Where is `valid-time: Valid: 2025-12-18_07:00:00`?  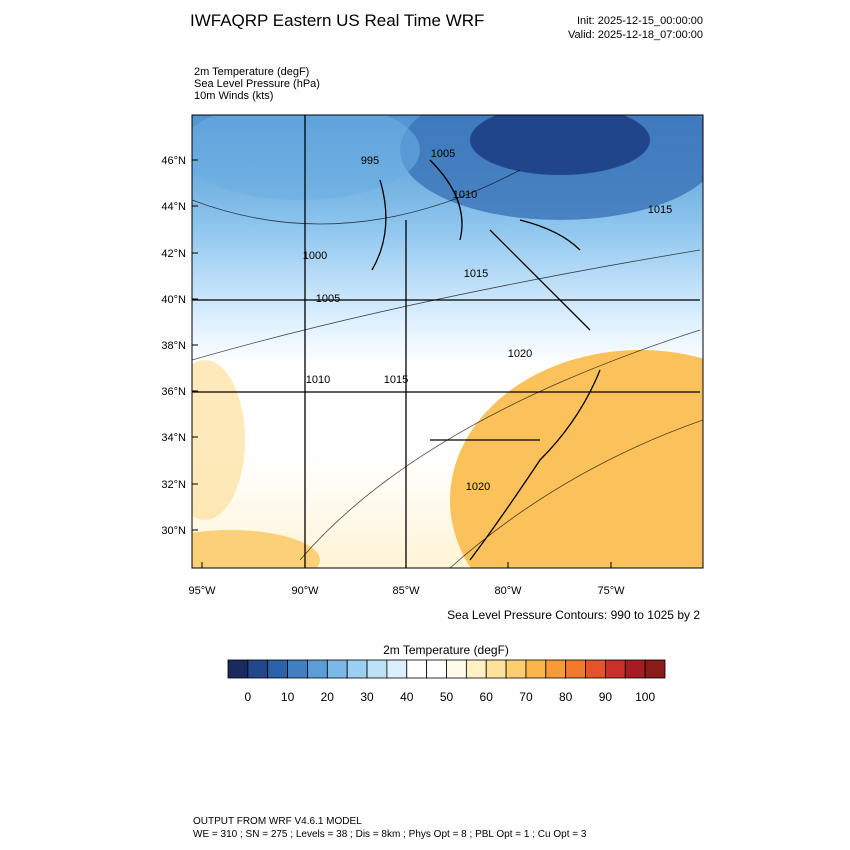 valid-time: Valid: 2025-12-18_07:00:00 is located at coordinates (635, 35).